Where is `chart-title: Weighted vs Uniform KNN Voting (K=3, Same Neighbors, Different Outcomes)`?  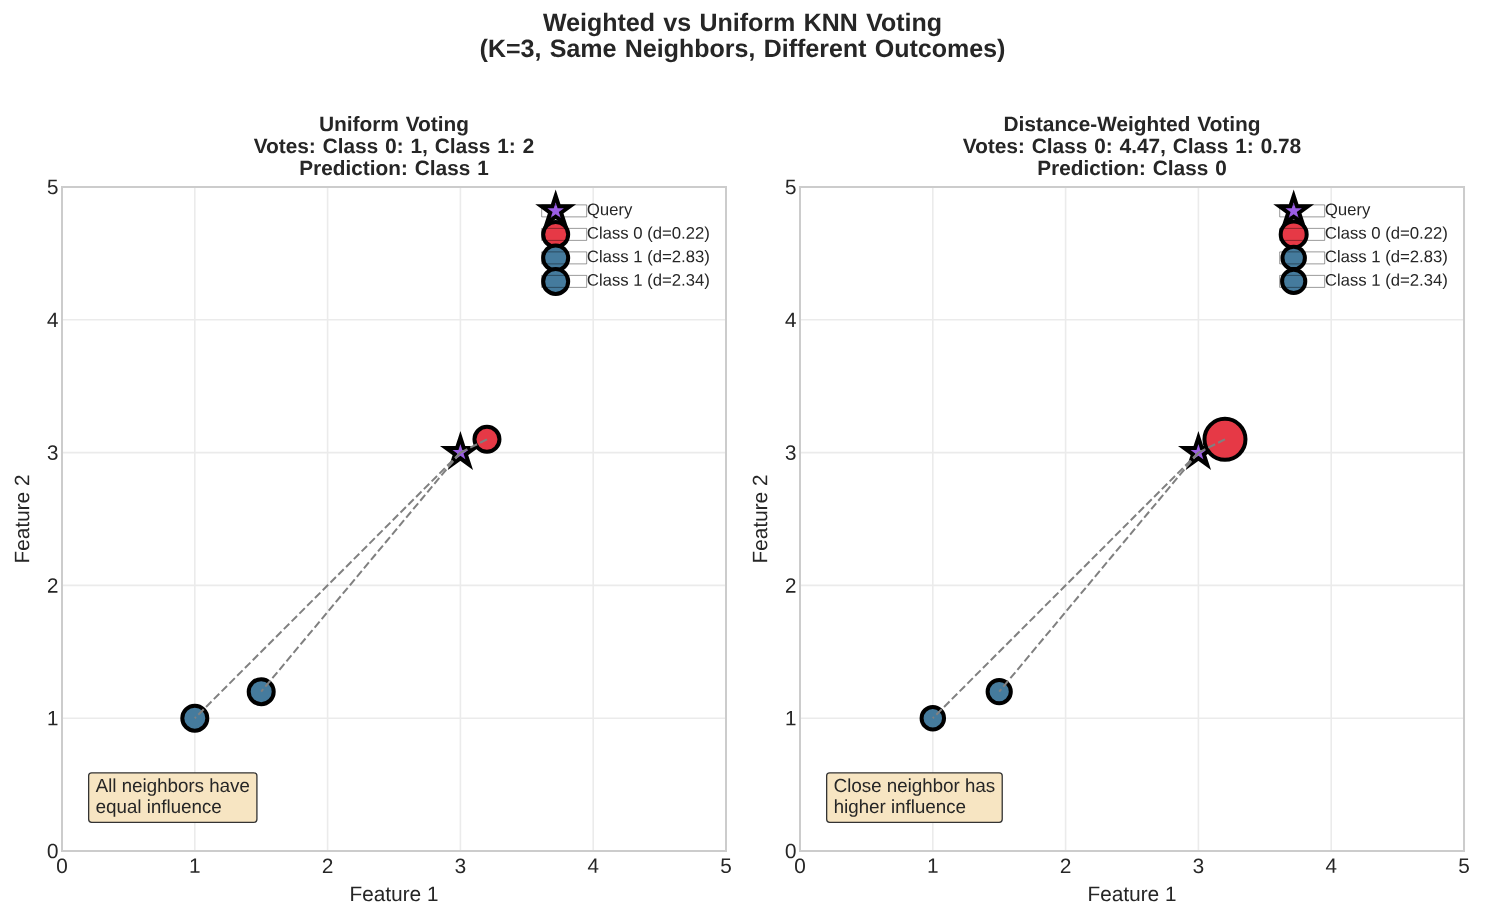
chart-title: Weighted vs Uniform KNN Voting (K=3, Same Neighbors, Different Outcomes) is located at coordinates (742, 37).